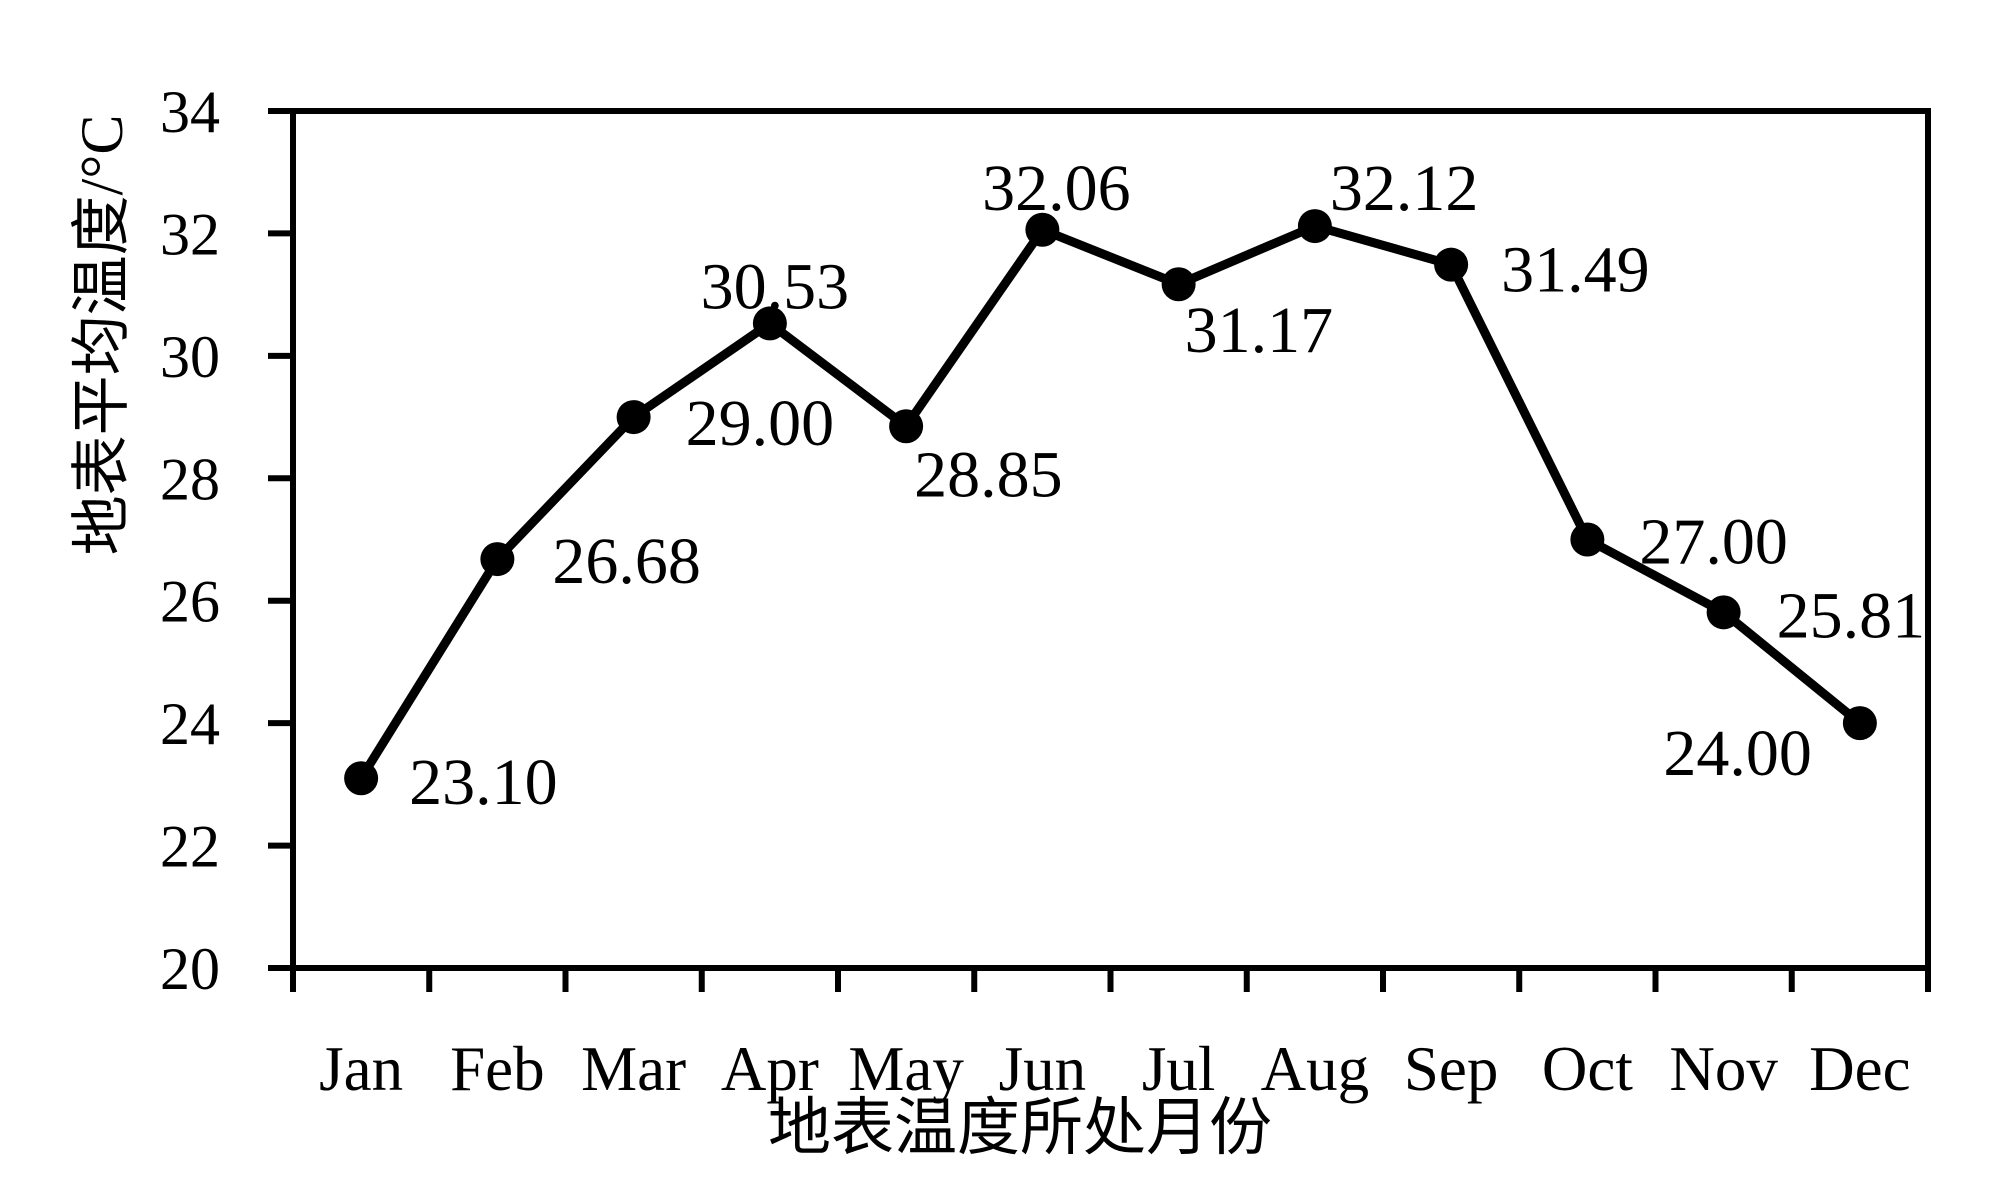  I want to click on x-tick-label: Sep, so click(1451, 1069).